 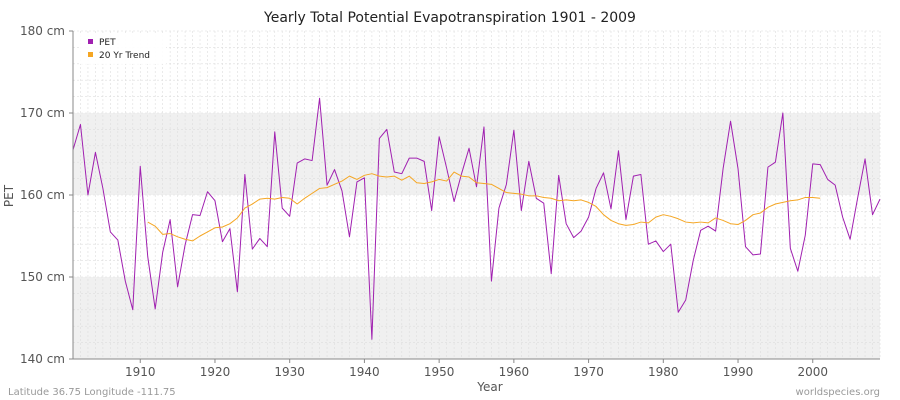 What do you see at coordinates (364, 372) in the screenshot?
I see `x-tick-label: 1940` at bounding box center [364, 372].